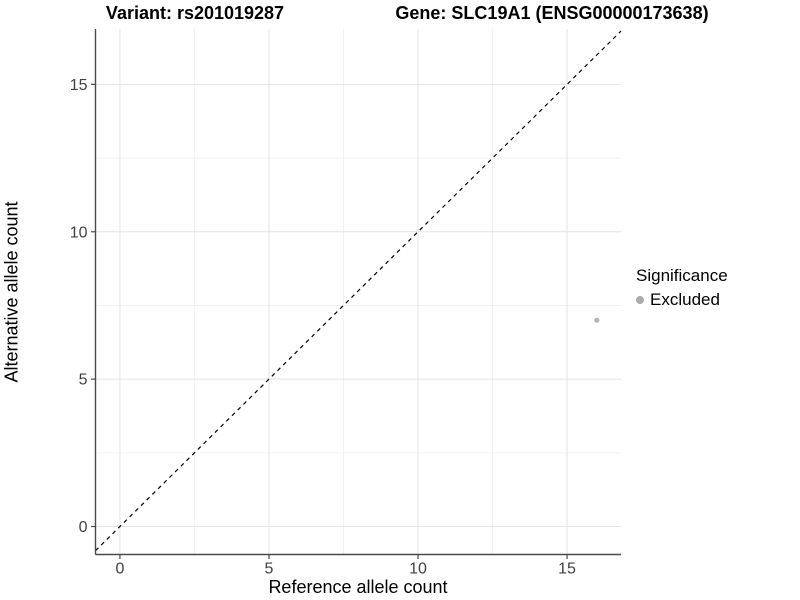  I want to click on x-tick-label: 10, so click(418, 569).